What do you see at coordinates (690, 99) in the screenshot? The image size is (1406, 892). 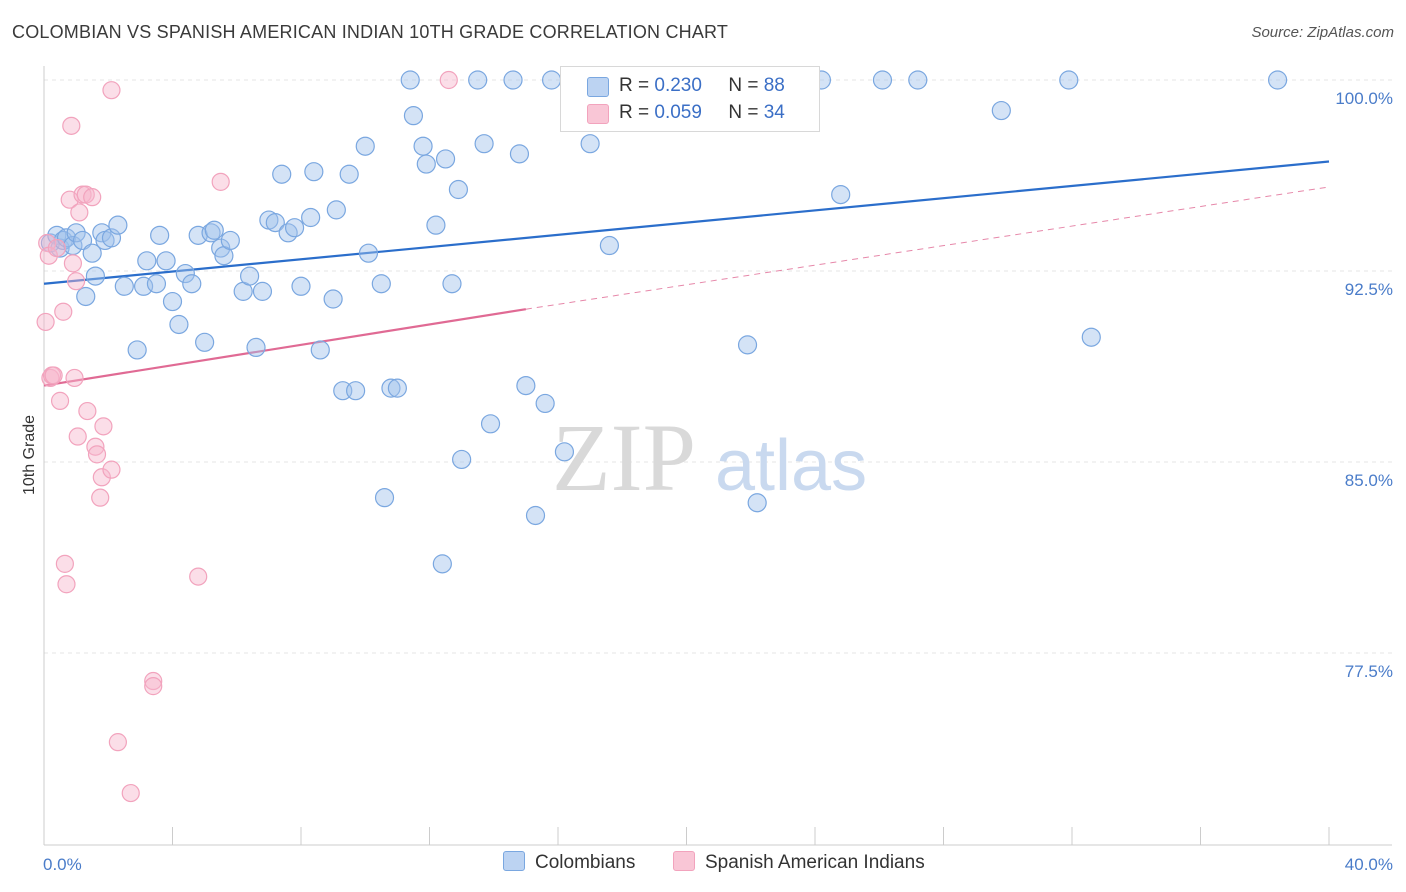 I see `legend: R = 0.230 N = 88 R = 0.059 N = 34` at bounding box center [690, 99].